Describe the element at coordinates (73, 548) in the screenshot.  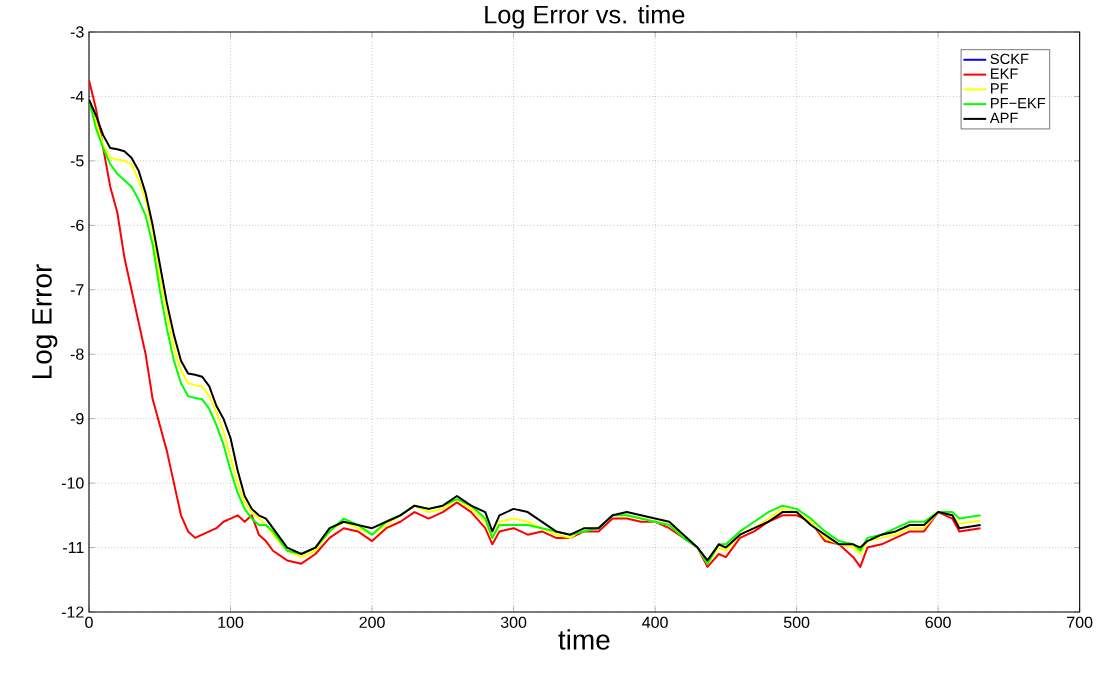
I see `y-tick-label: -11` at that location.